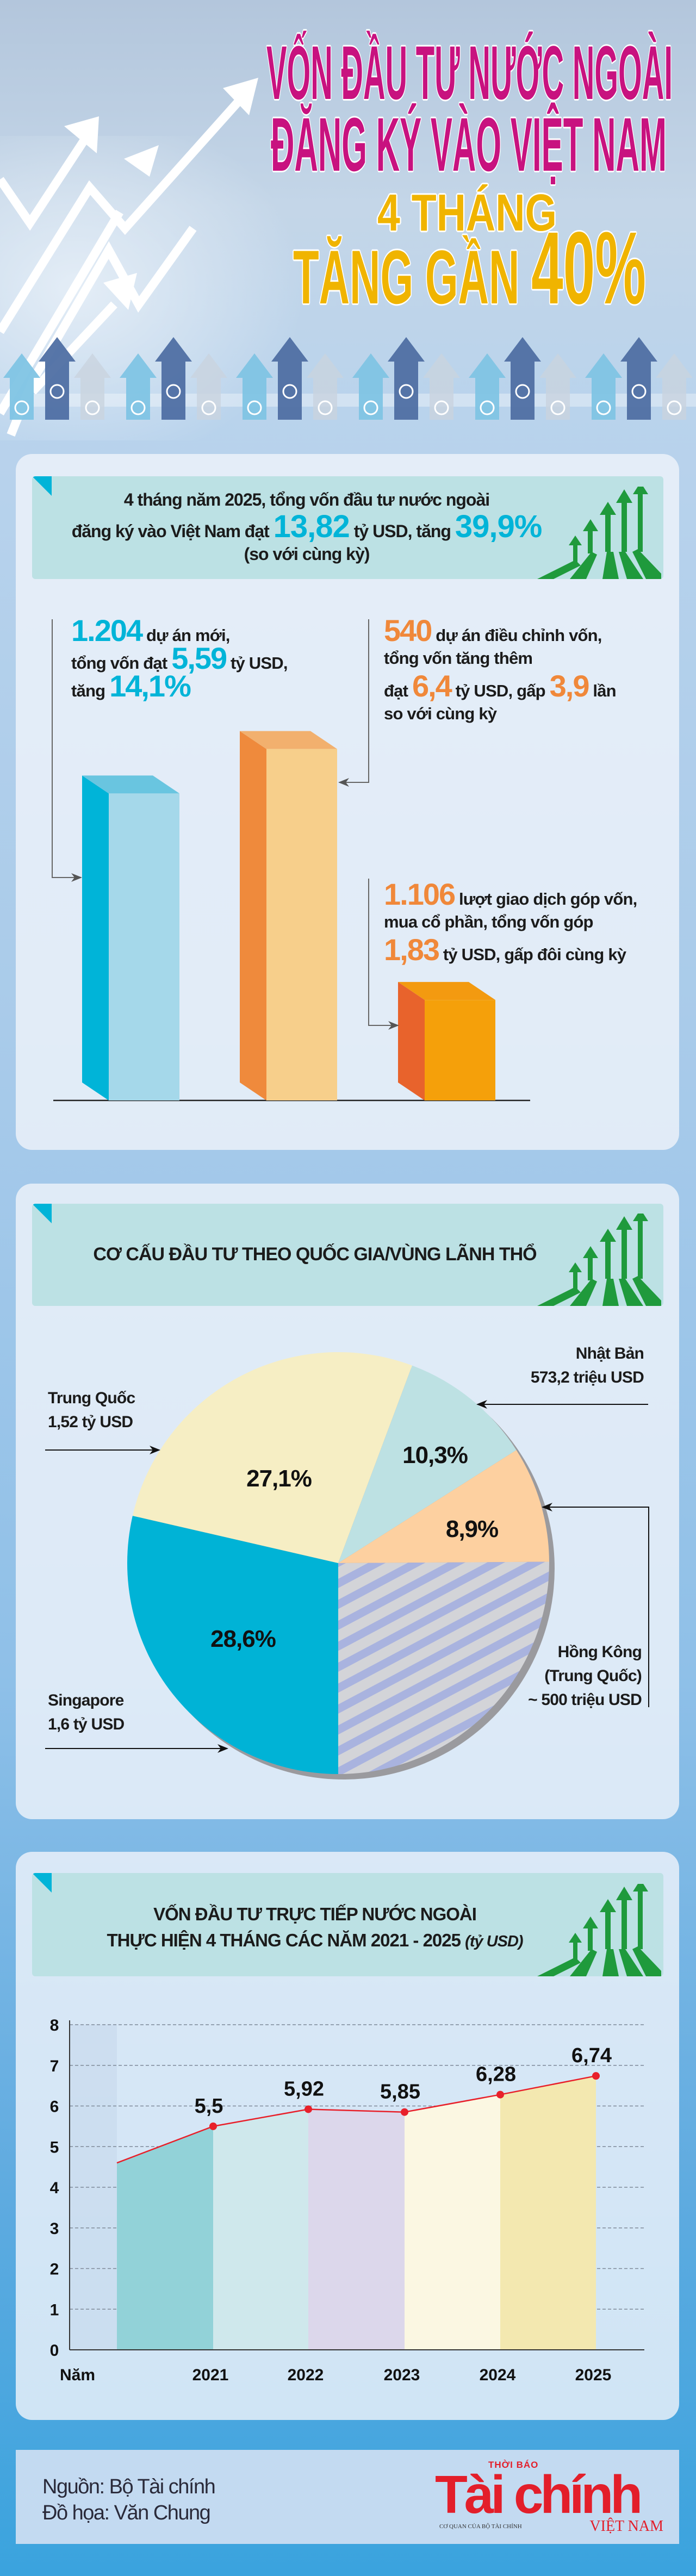 The height and width of the screenshot is (2576, 696). What do you see at coordinates (396, 690) in the screenshot?
I see `adjusted-projects-text: đạt` at bounding box center [396, 690].